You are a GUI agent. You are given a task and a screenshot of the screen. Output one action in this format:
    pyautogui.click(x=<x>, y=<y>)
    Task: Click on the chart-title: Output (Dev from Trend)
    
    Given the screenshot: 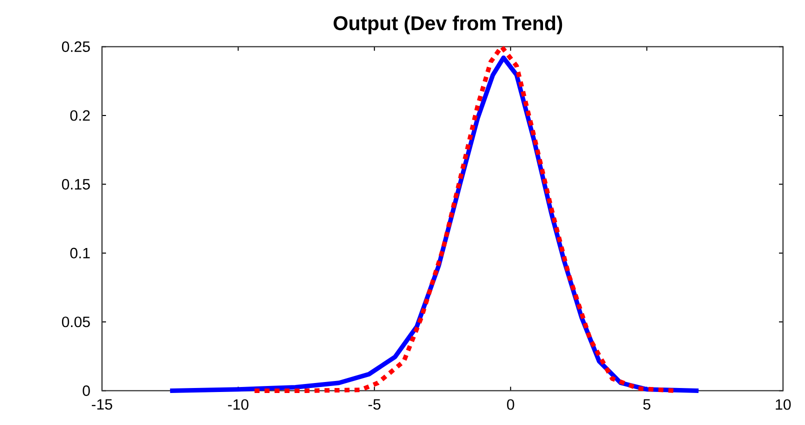 What is the action you would take?
    pyautogui.click(x=448, y=25)
    